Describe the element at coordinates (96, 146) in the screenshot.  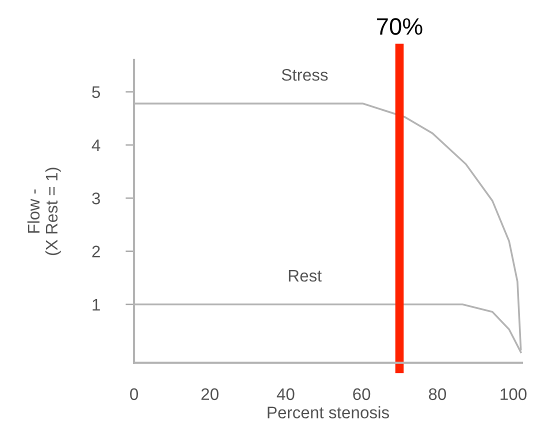
I see `y-tick-label: 4` at that location.